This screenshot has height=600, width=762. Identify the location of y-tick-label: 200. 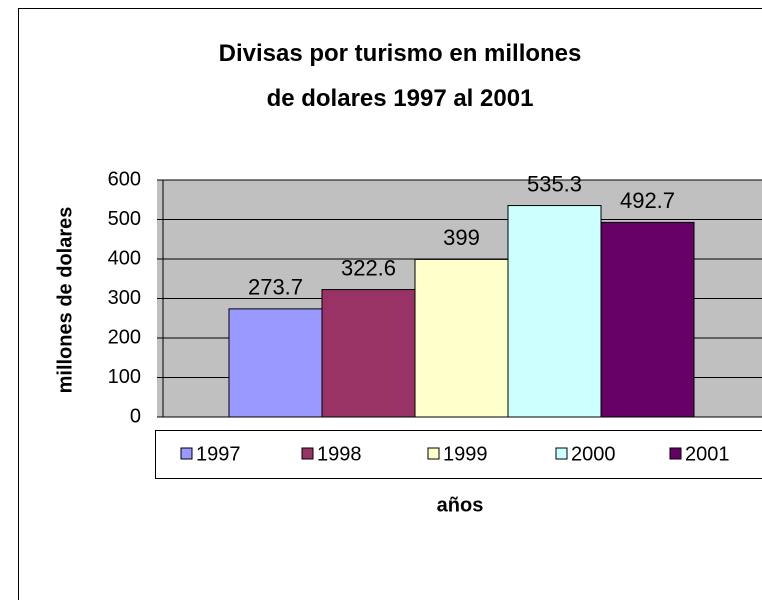
(124, 337).